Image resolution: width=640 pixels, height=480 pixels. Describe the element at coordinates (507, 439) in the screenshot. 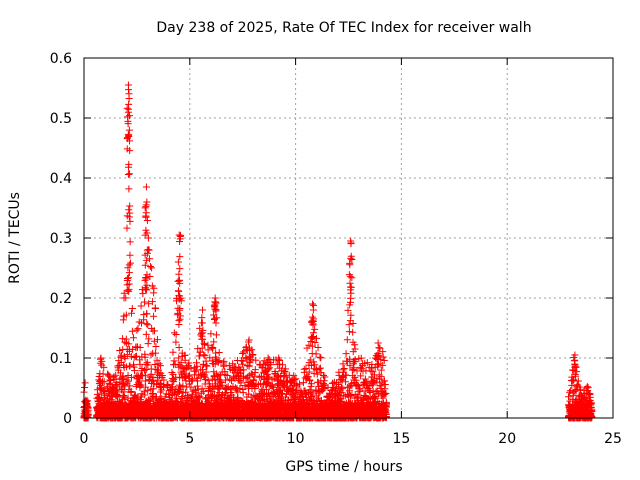

I see `x-tick-label: 20` at that location.